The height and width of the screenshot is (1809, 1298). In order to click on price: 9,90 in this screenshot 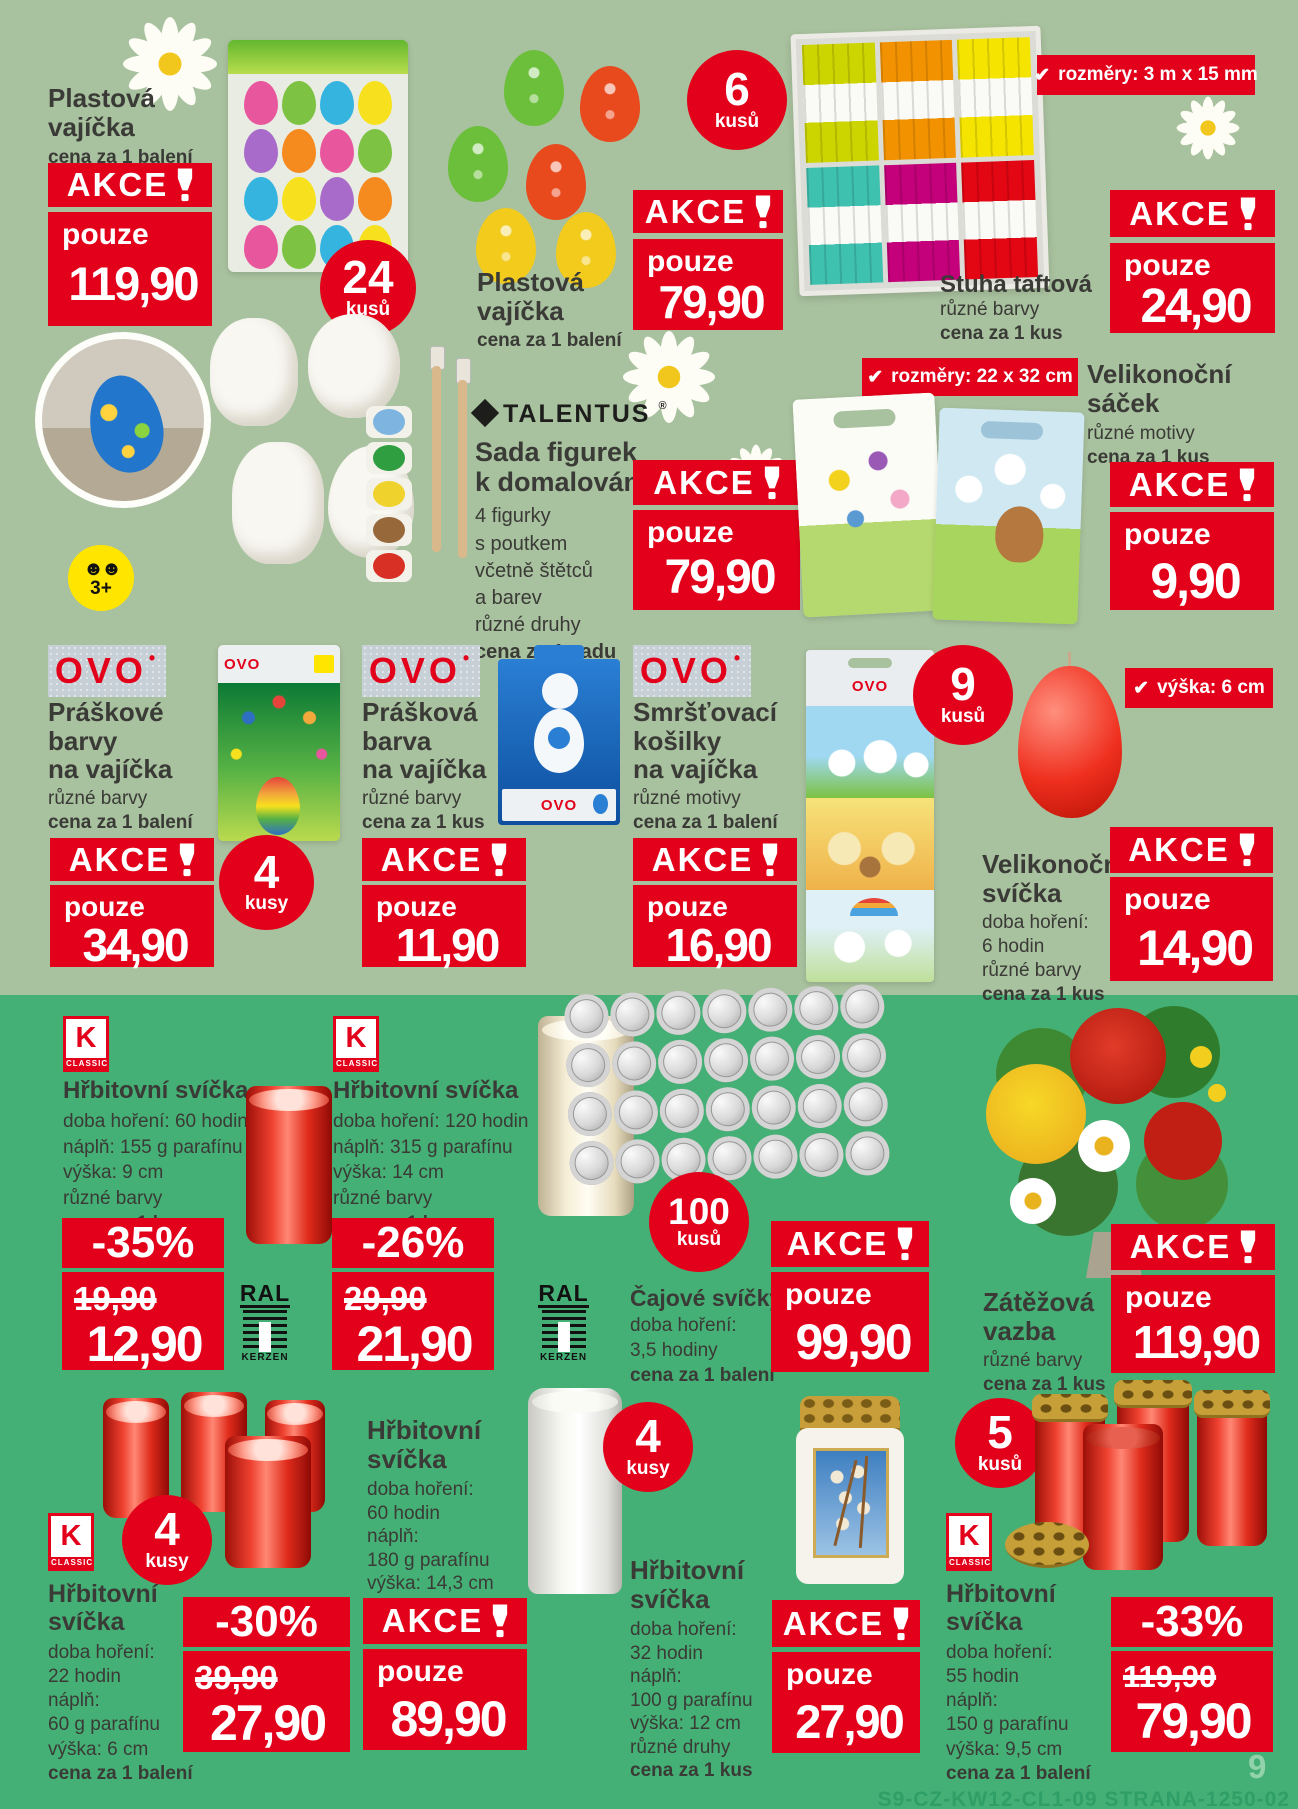, I will do `click(1195, 580)`.